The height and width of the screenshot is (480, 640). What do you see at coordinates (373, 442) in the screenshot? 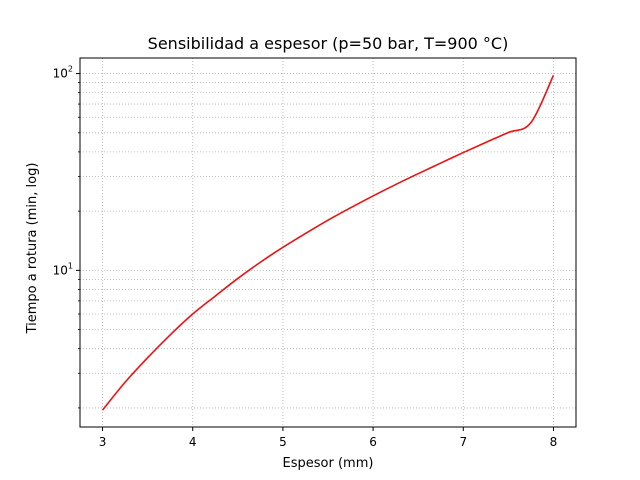
I see `x-tick-label: 6` at bounding box center [373, 442].